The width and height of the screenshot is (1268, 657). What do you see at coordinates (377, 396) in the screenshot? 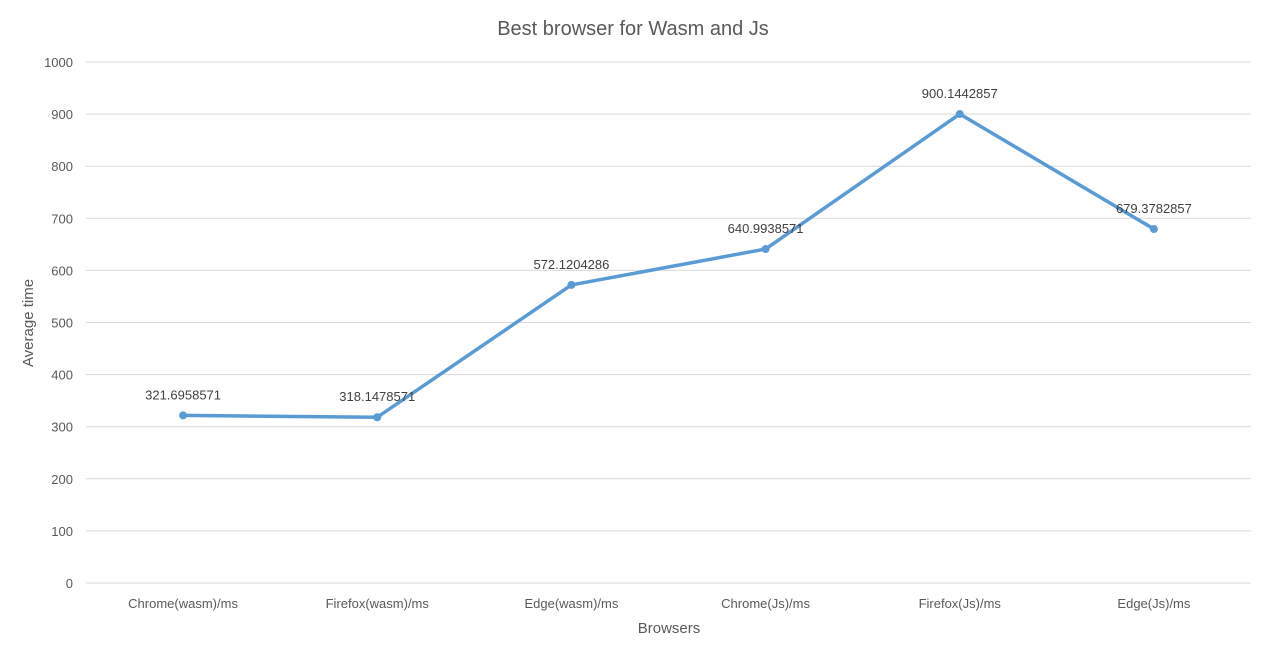
I see `data-label: 318.1478571` at bounding box center [377, 396].